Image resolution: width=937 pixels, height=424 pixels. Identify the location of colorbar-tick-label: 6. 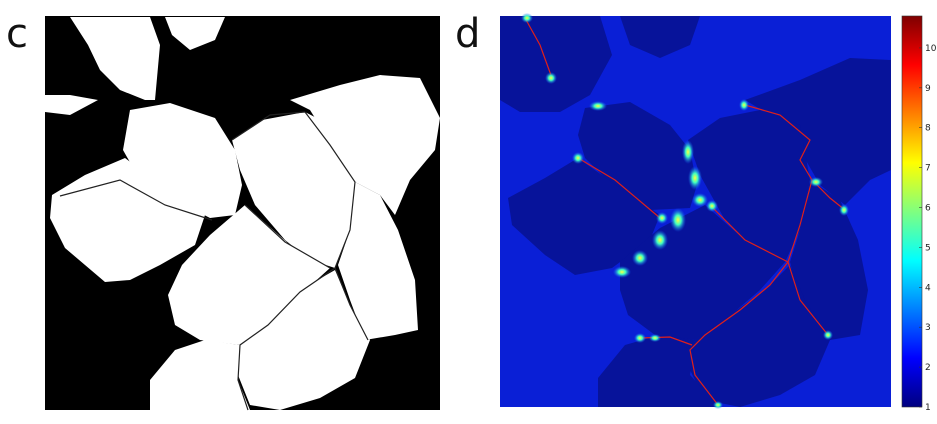
(928, 209).